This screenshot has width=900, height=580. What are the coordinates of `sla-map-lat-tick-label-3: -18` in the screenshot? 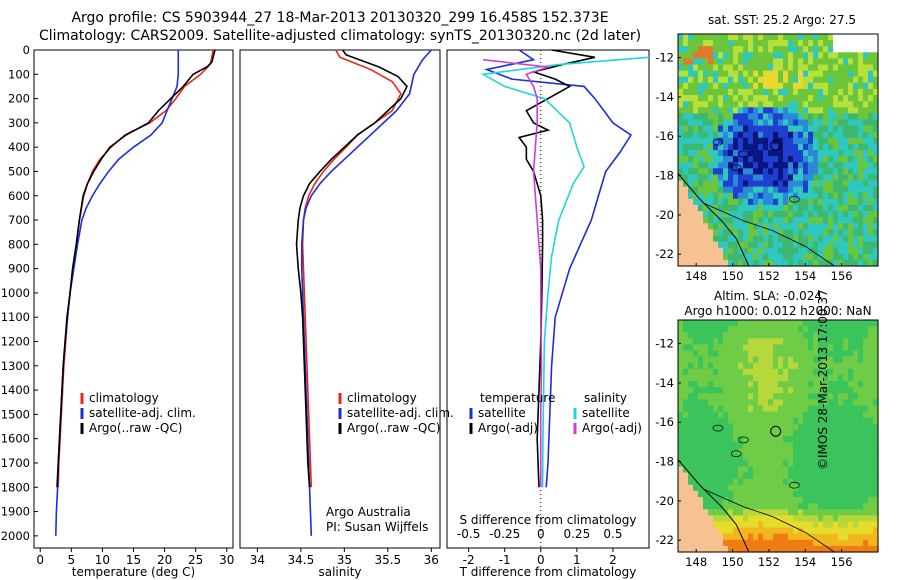 It's located at (664, 462).